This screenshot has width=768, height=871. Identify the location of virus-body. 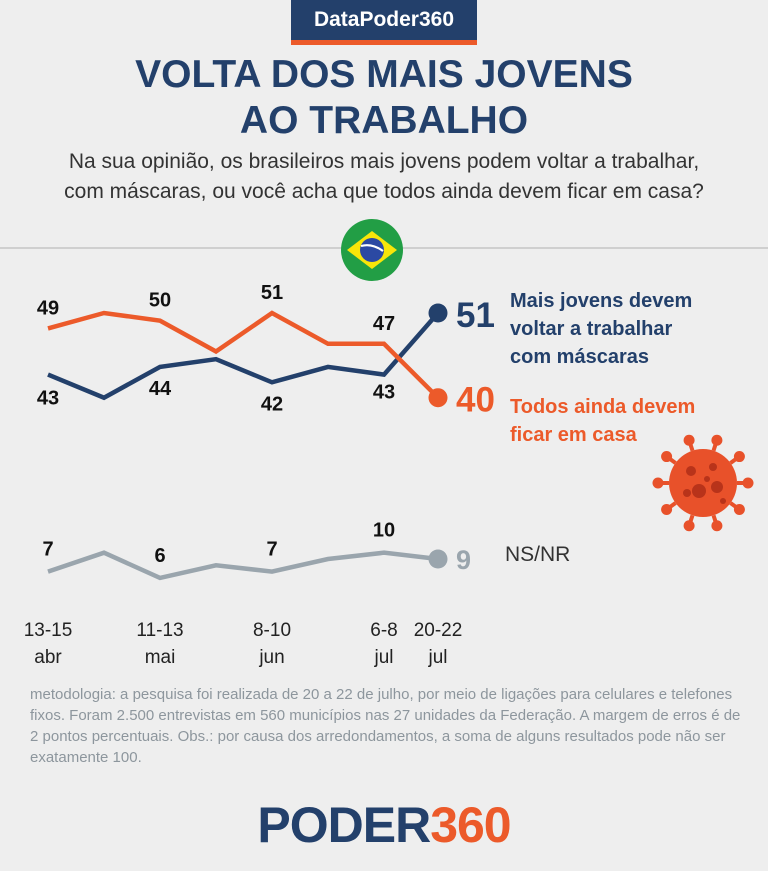
(703, 483).